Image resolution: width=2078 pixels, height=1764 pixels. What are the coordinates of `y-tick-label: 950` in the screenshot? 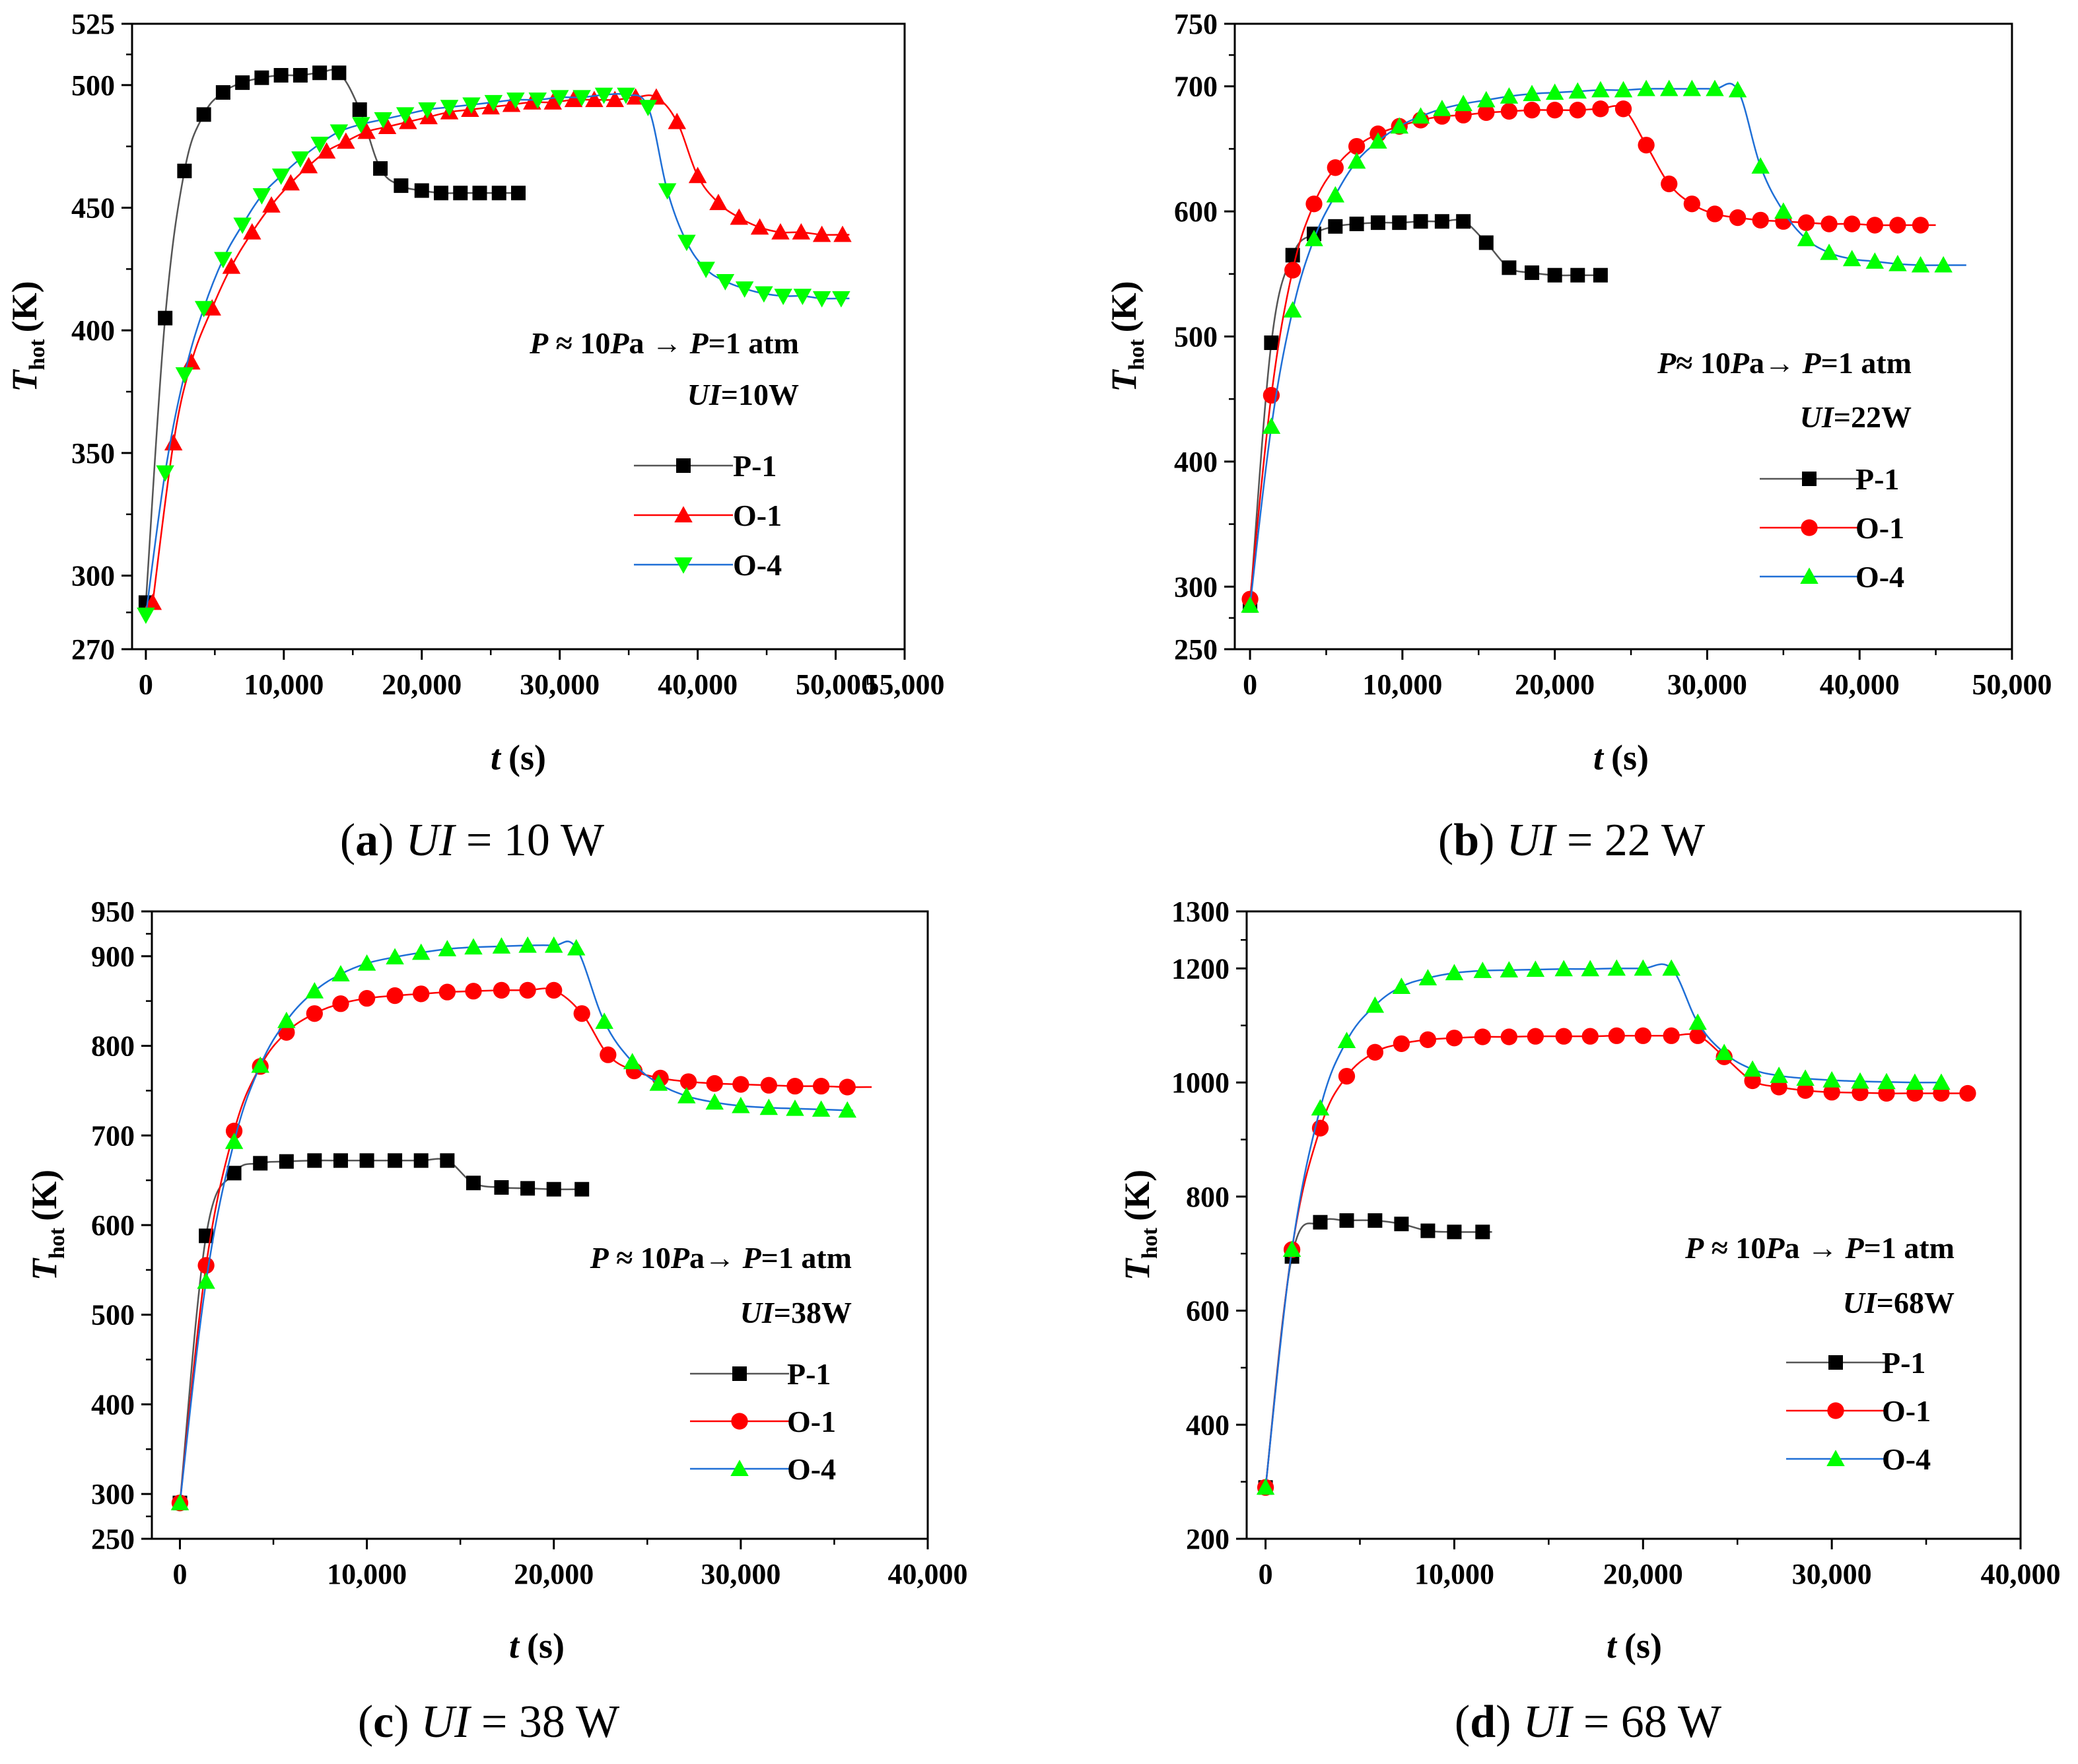 It's located at (113, 912).